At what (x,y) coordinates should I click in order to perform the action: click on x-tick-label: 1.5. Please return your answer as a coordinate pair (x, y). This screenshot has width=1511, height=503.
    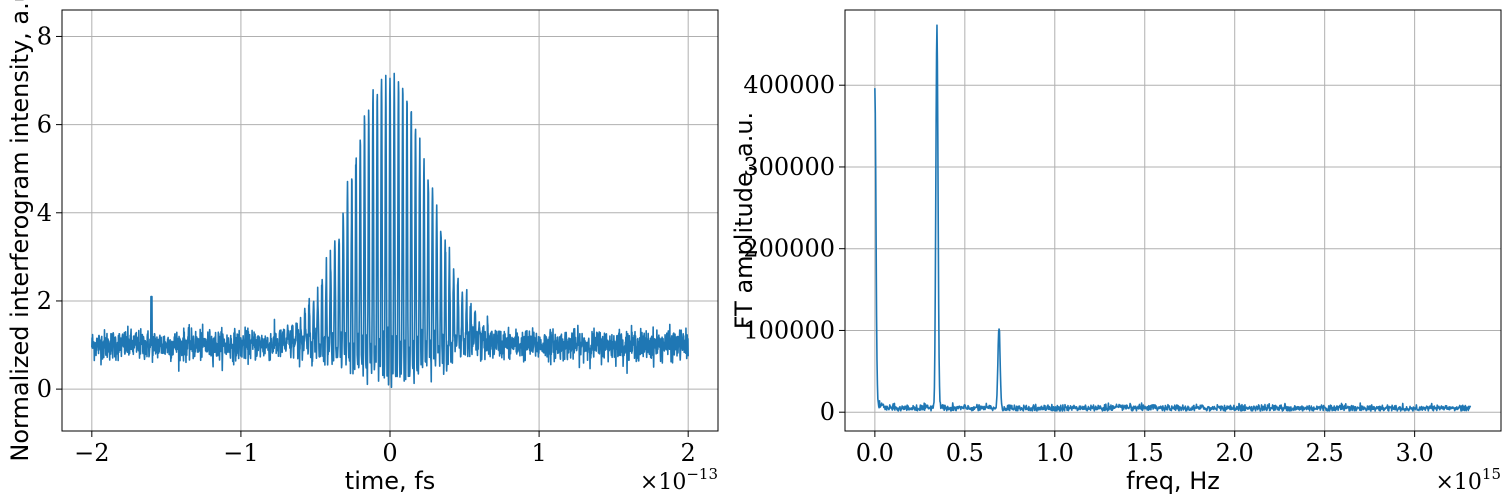
    Looking at the image, I should click on (1145, 453).